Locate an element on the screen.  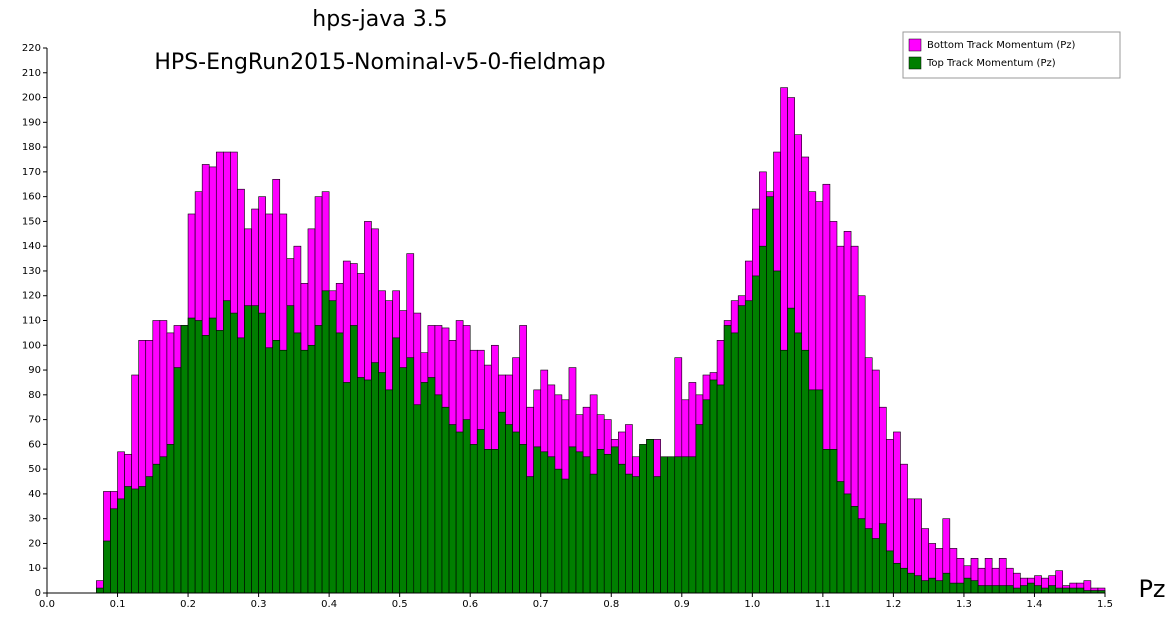
y-tick-label: 0 is located at coordinates (38, 593).